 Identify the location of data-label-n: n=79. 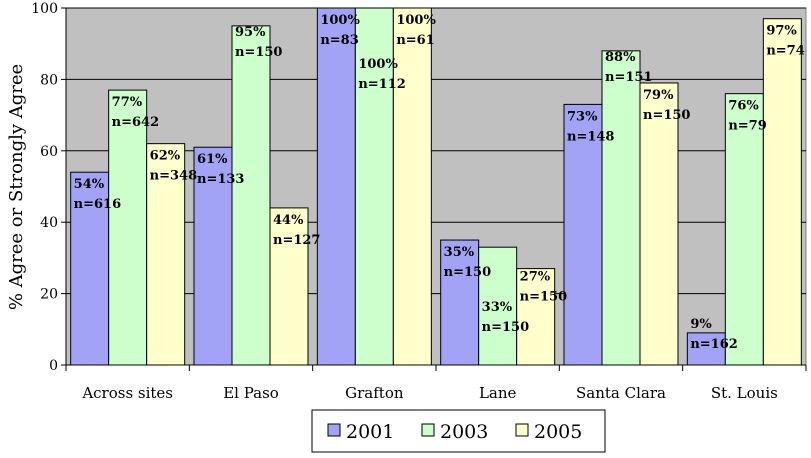
(747, 126).